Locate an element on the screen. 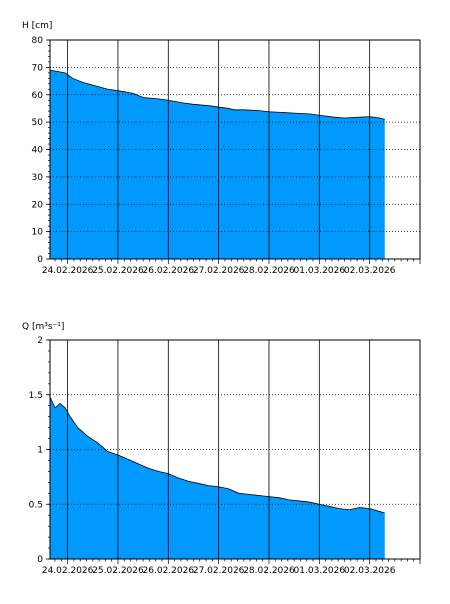  discharge-x-tick-label: 02.03.2026 is located at coordinates (370, 571).